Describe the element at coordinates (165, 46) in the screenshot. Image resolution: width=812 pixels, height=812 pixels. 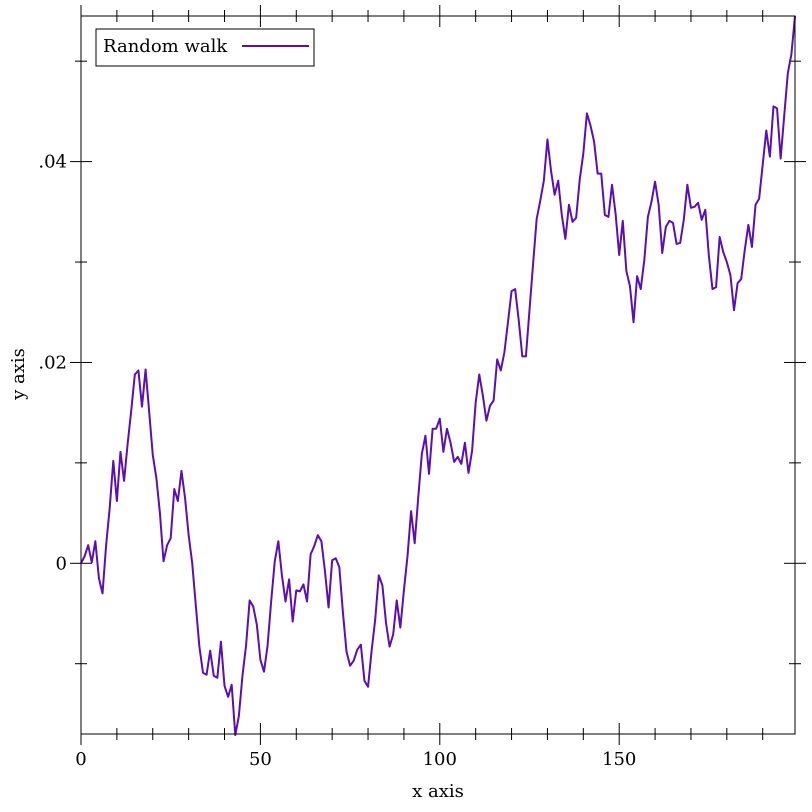
I see `legend-label: Random walk` at that location.